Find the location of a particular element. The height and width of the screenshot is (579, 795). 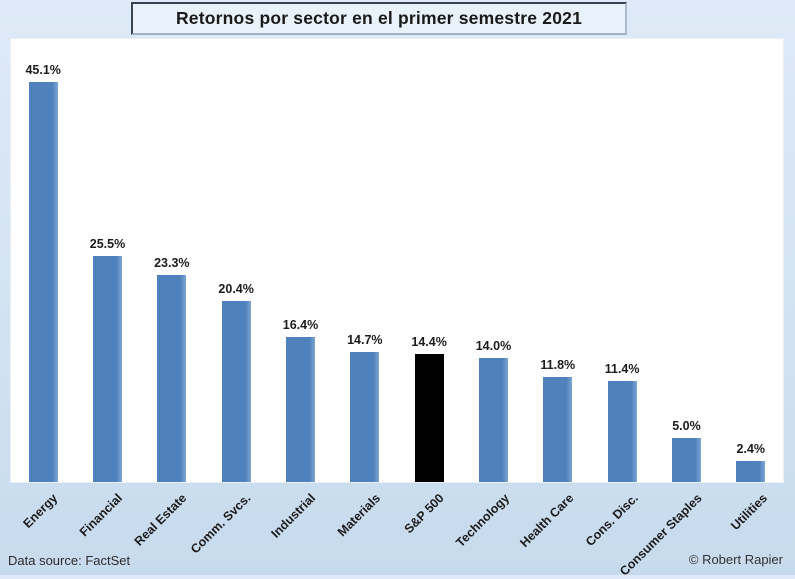

bar-slot: 45.1% is located at coordinates (43, 260).